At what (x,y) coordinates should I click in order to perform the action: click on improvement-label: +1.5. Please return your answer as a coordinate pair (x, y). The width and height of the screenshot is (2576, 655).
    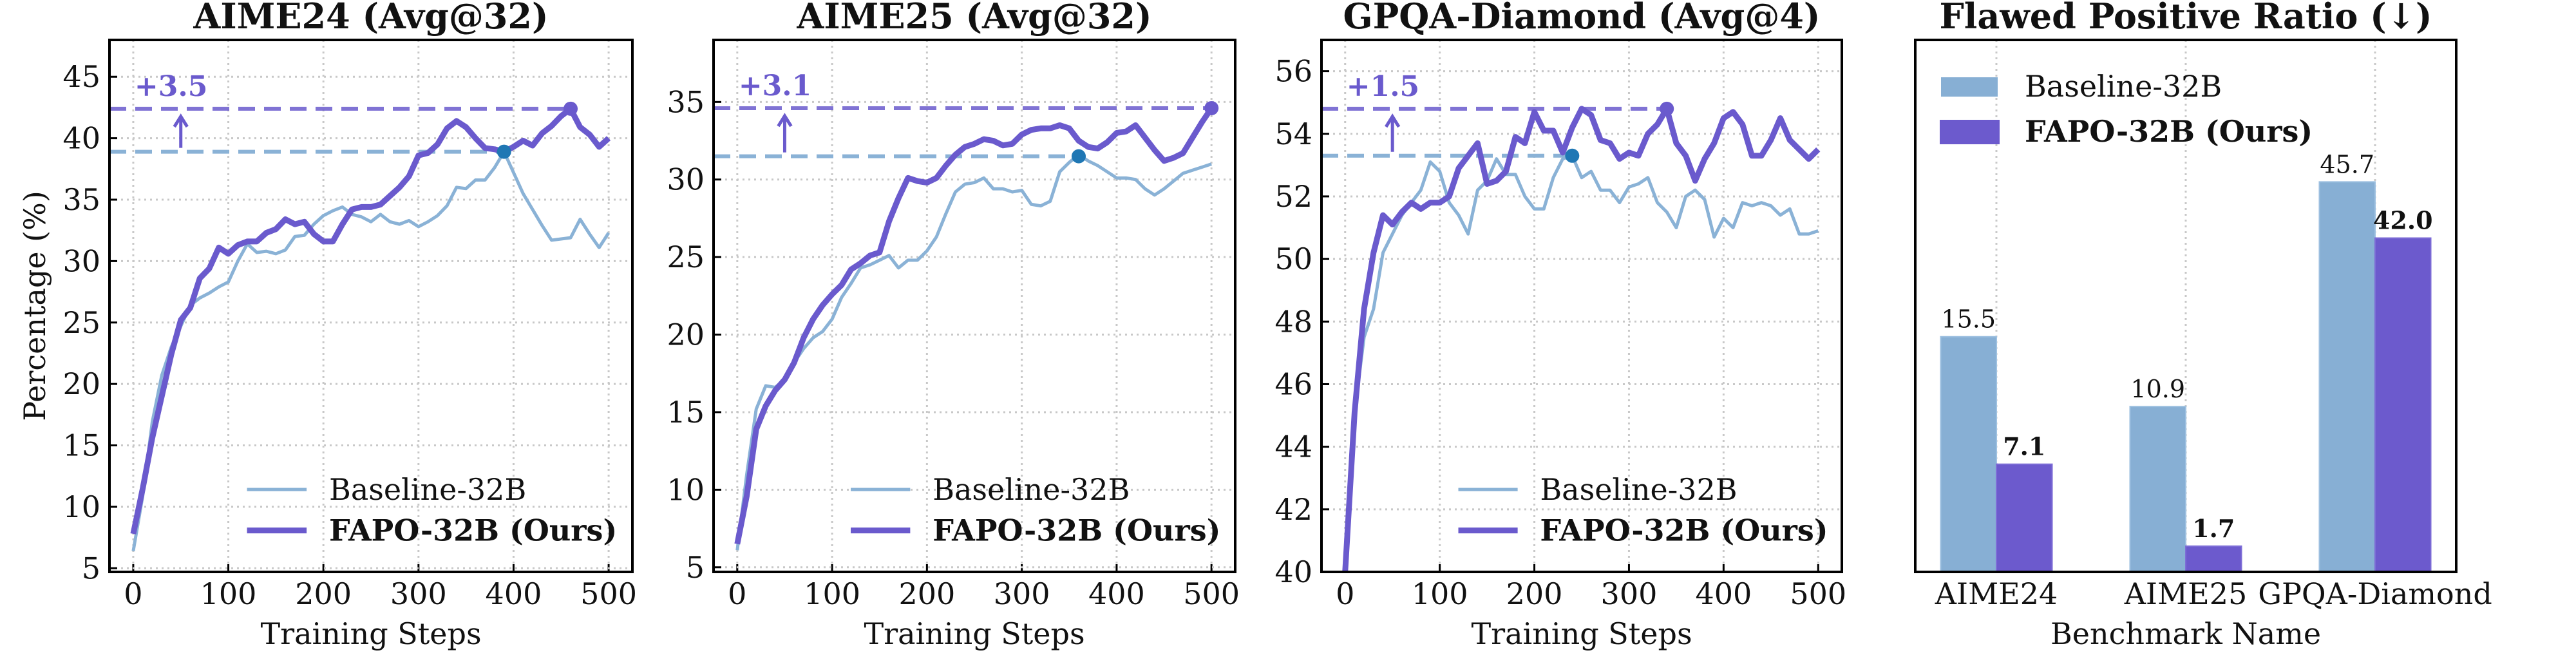
    Looking at the image, I should click on (1383, 86).